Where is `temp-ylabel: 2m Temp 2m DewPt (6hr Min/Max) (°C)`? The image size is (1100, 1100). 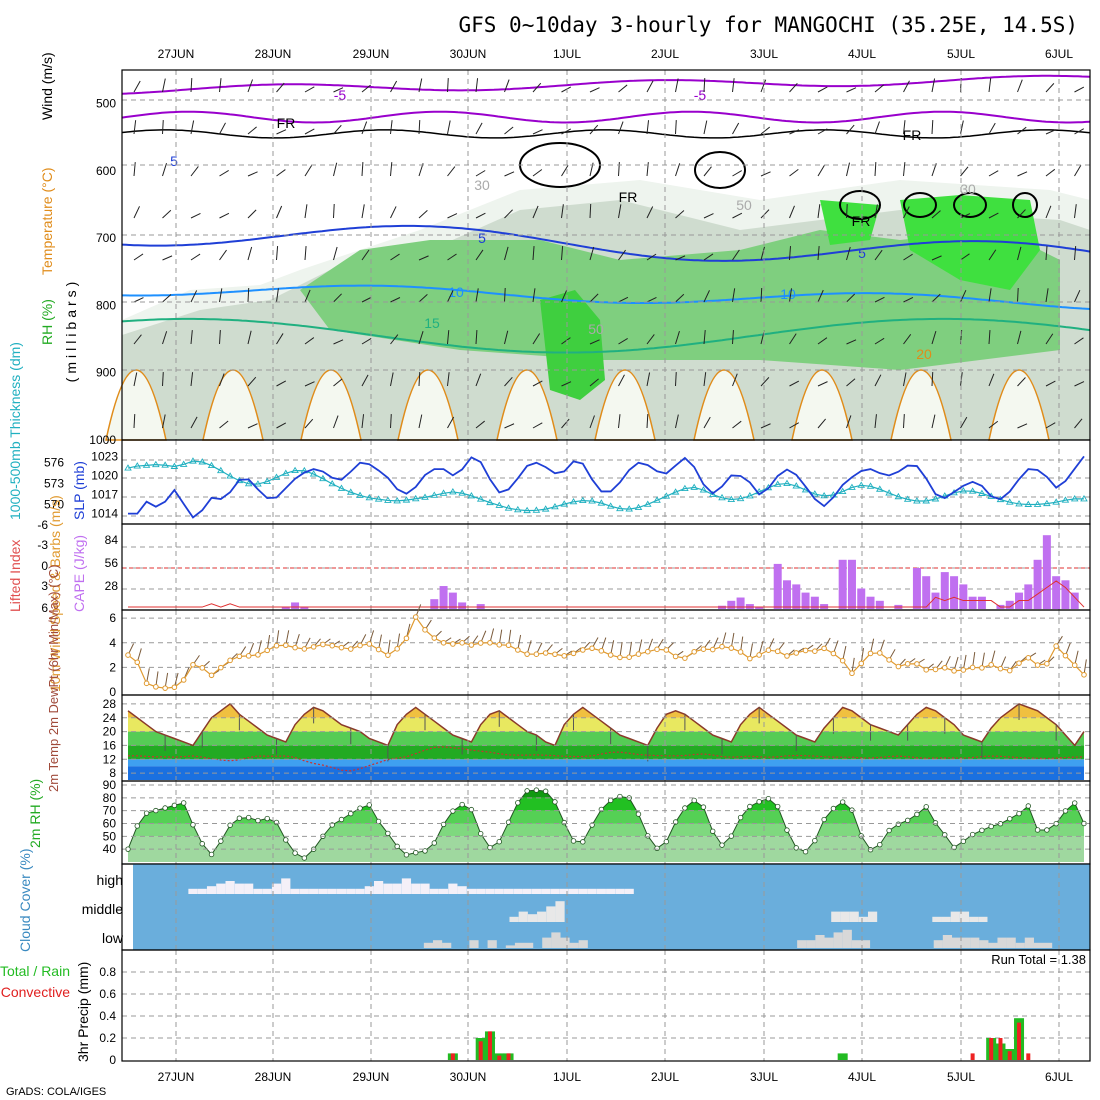 temp-ylabel: 2m Temp 2m DewPt (6hr Min/Max) (°C) is located at coordinates (53, 678).